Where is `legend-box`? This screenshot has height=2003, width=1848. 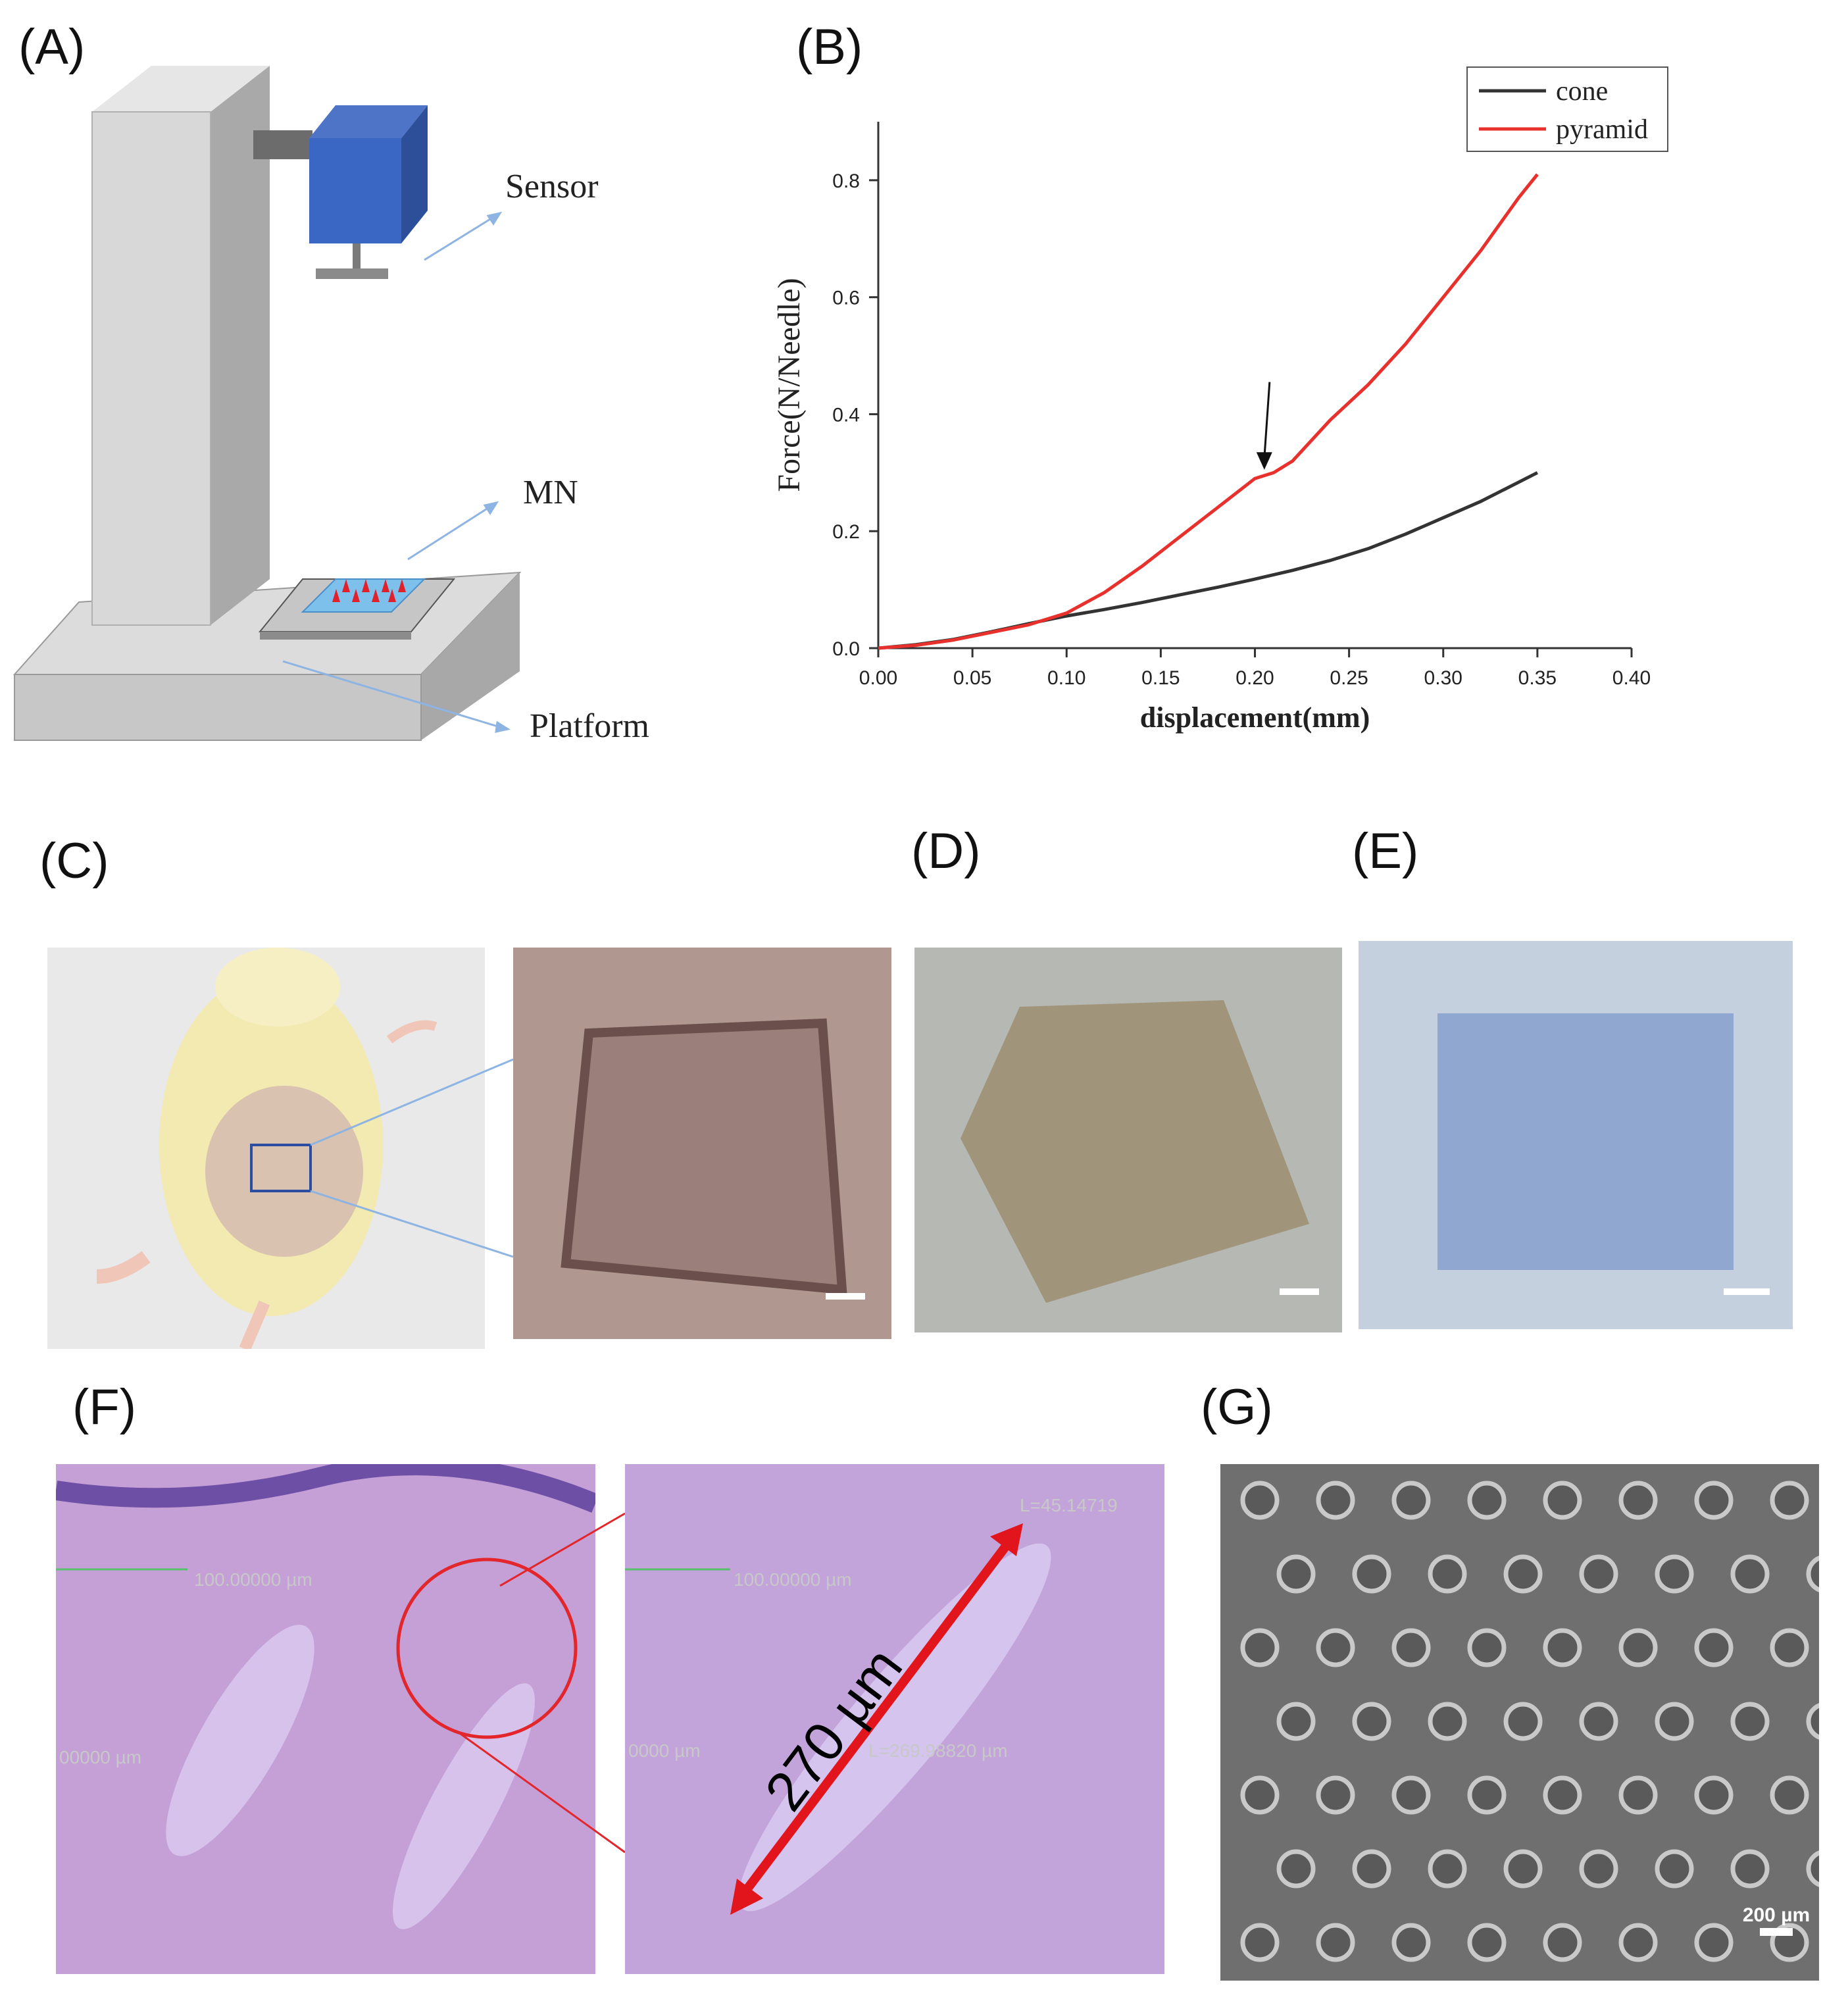
legend-box is located at coordinates (1567, 109).